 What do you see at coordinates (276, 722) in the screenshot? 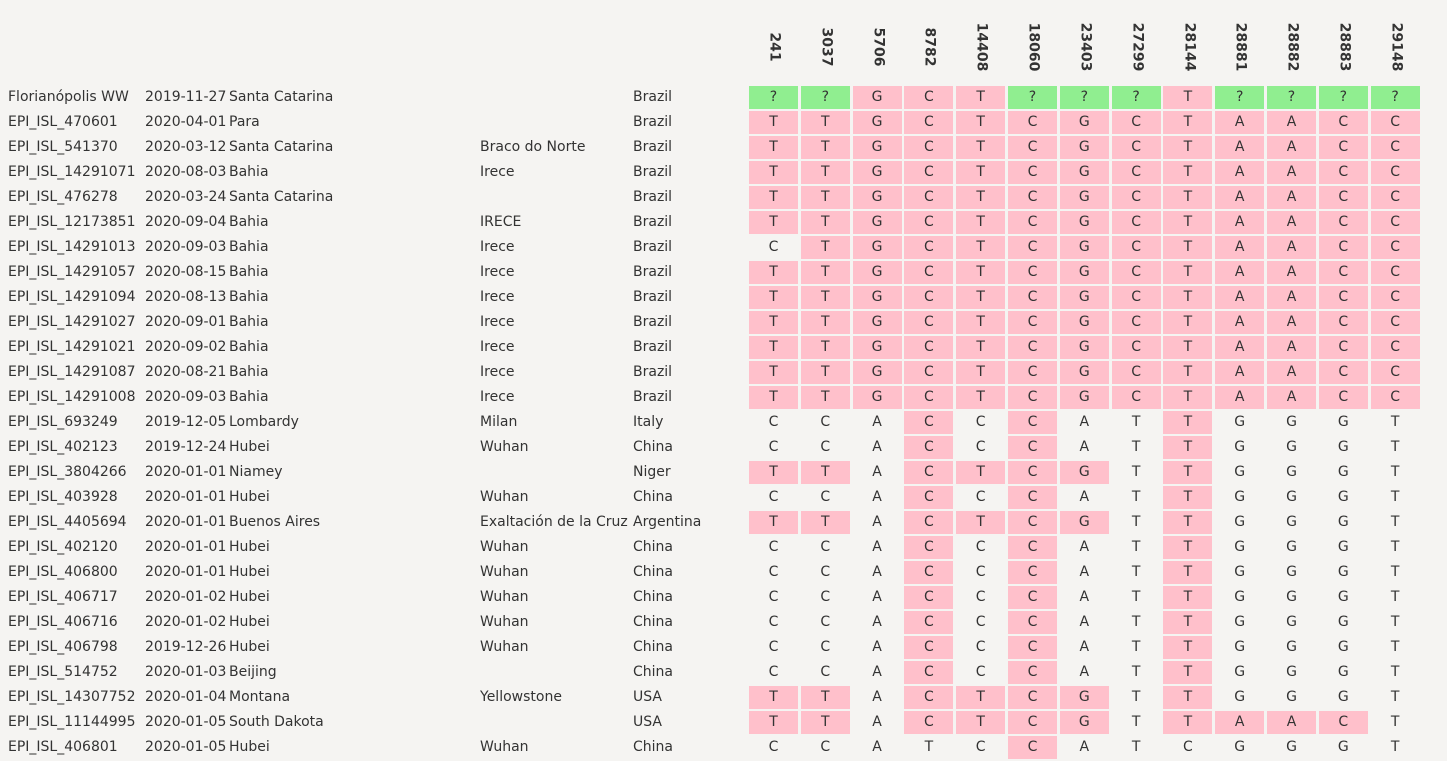
I see `region: South Dakota` at bounding box center [276, 722].